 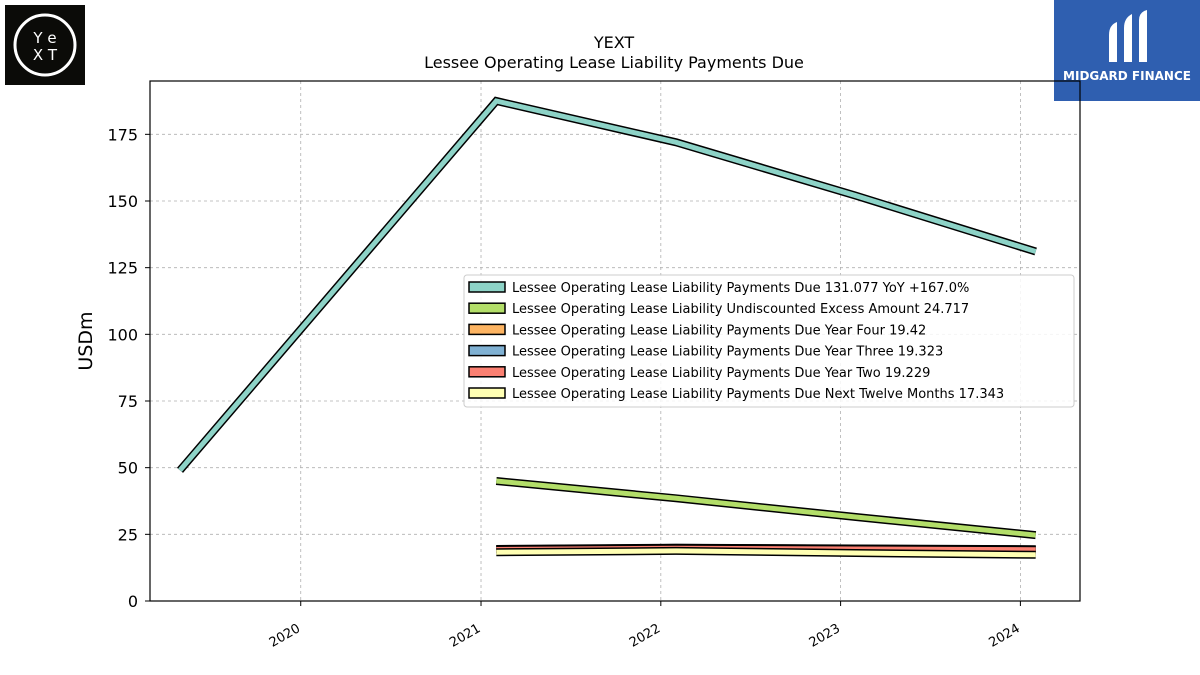 I want to click on x-tick-label: 2023, so click(x=825, y=636).